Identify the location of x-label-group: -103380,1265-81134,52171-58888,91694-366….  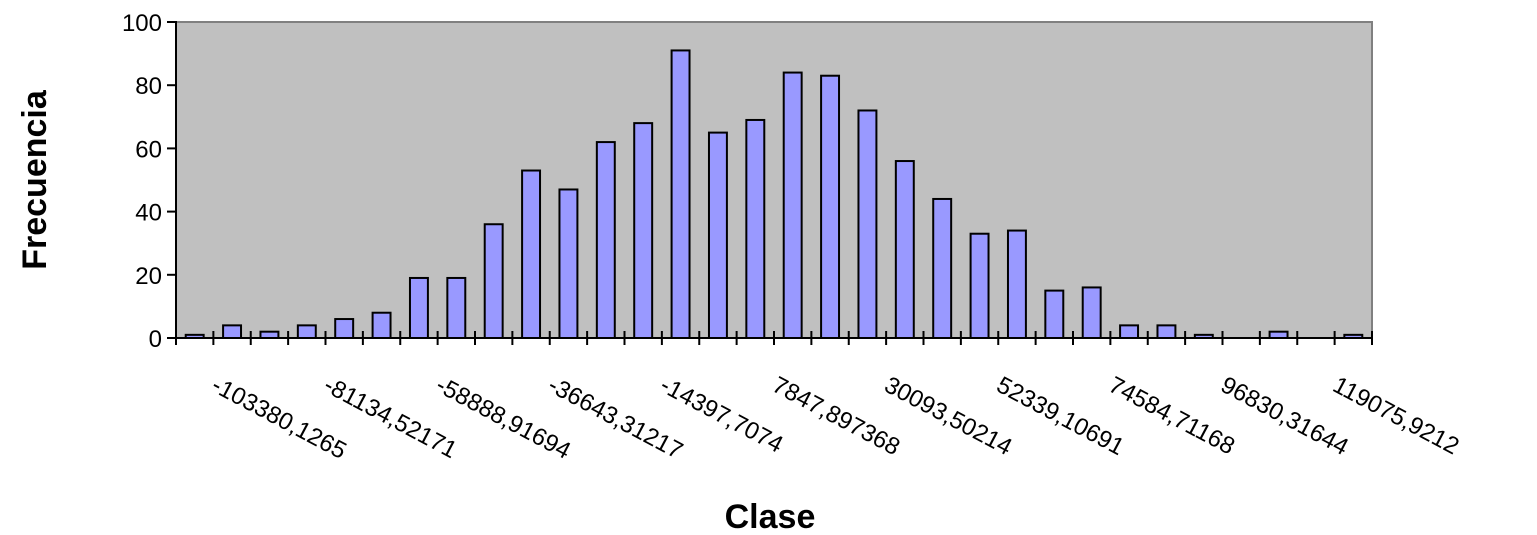
(835, 417).